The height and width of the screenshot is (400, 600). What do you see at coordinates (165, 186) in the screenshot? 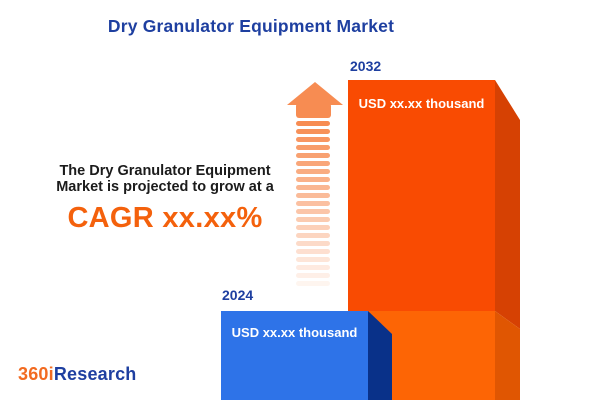
I see `tagline-line-2: Market is projected to grow at a` at bounding box center [165, 186].